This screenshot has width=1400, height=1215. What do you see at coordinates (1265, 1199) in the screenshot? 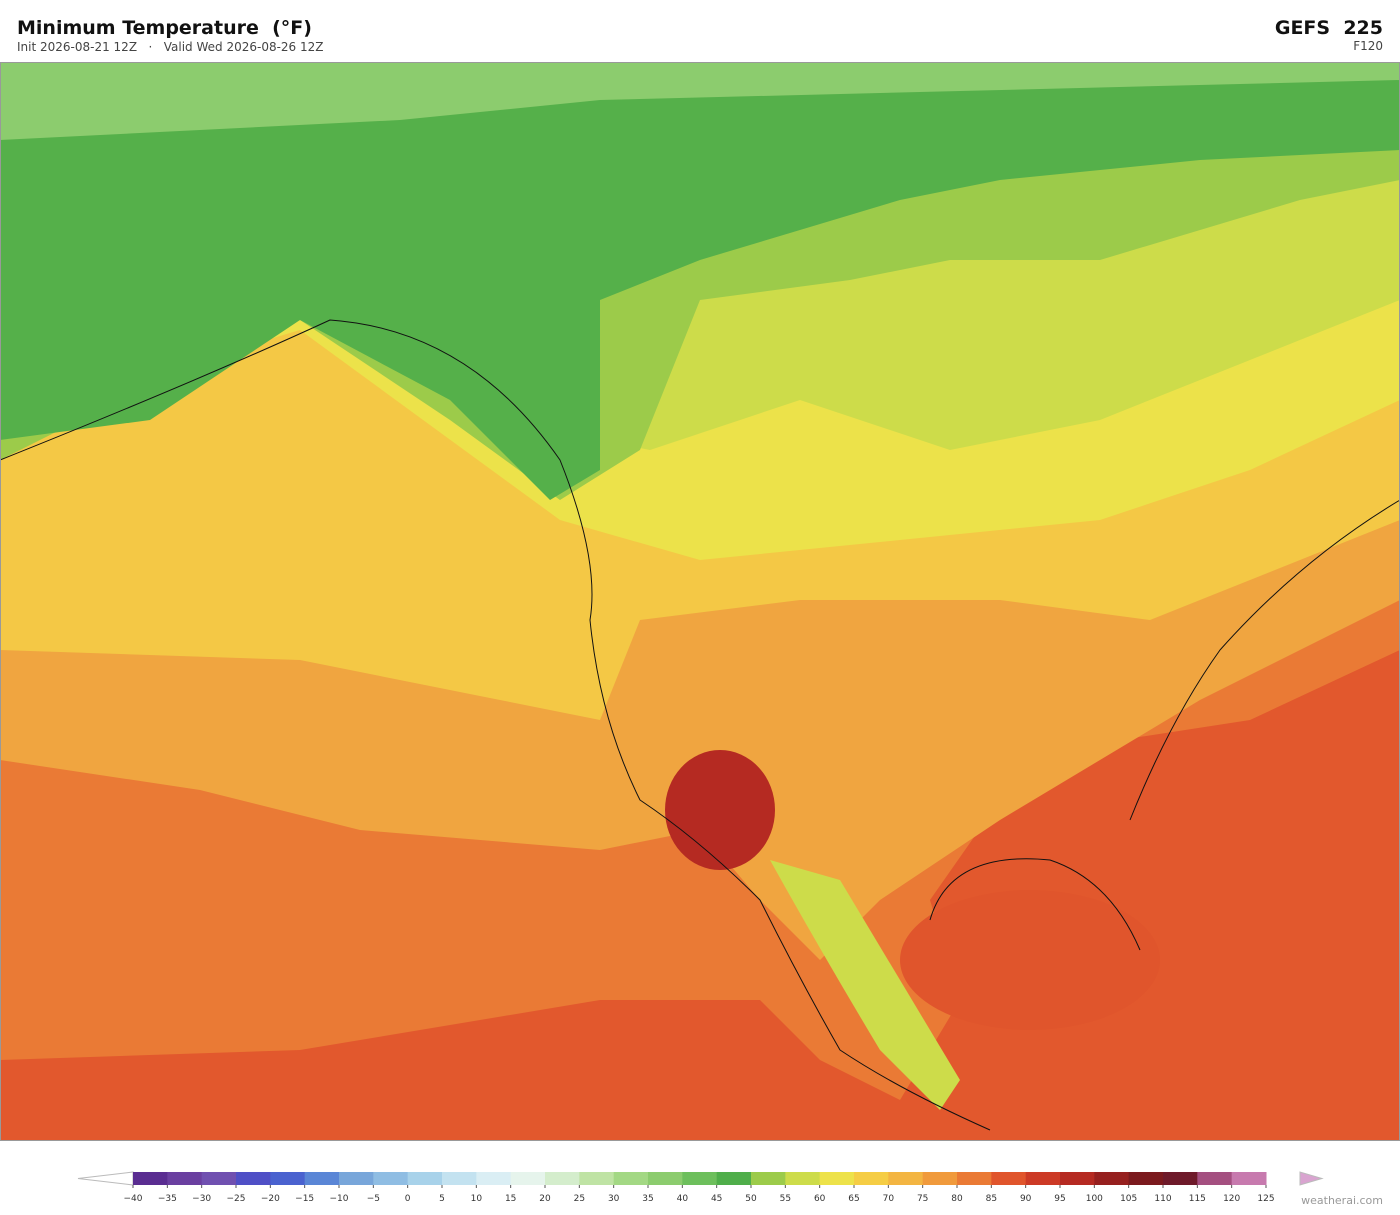
I see `colorbar-tick-label: 125` at bounding box center [1265, 1199].